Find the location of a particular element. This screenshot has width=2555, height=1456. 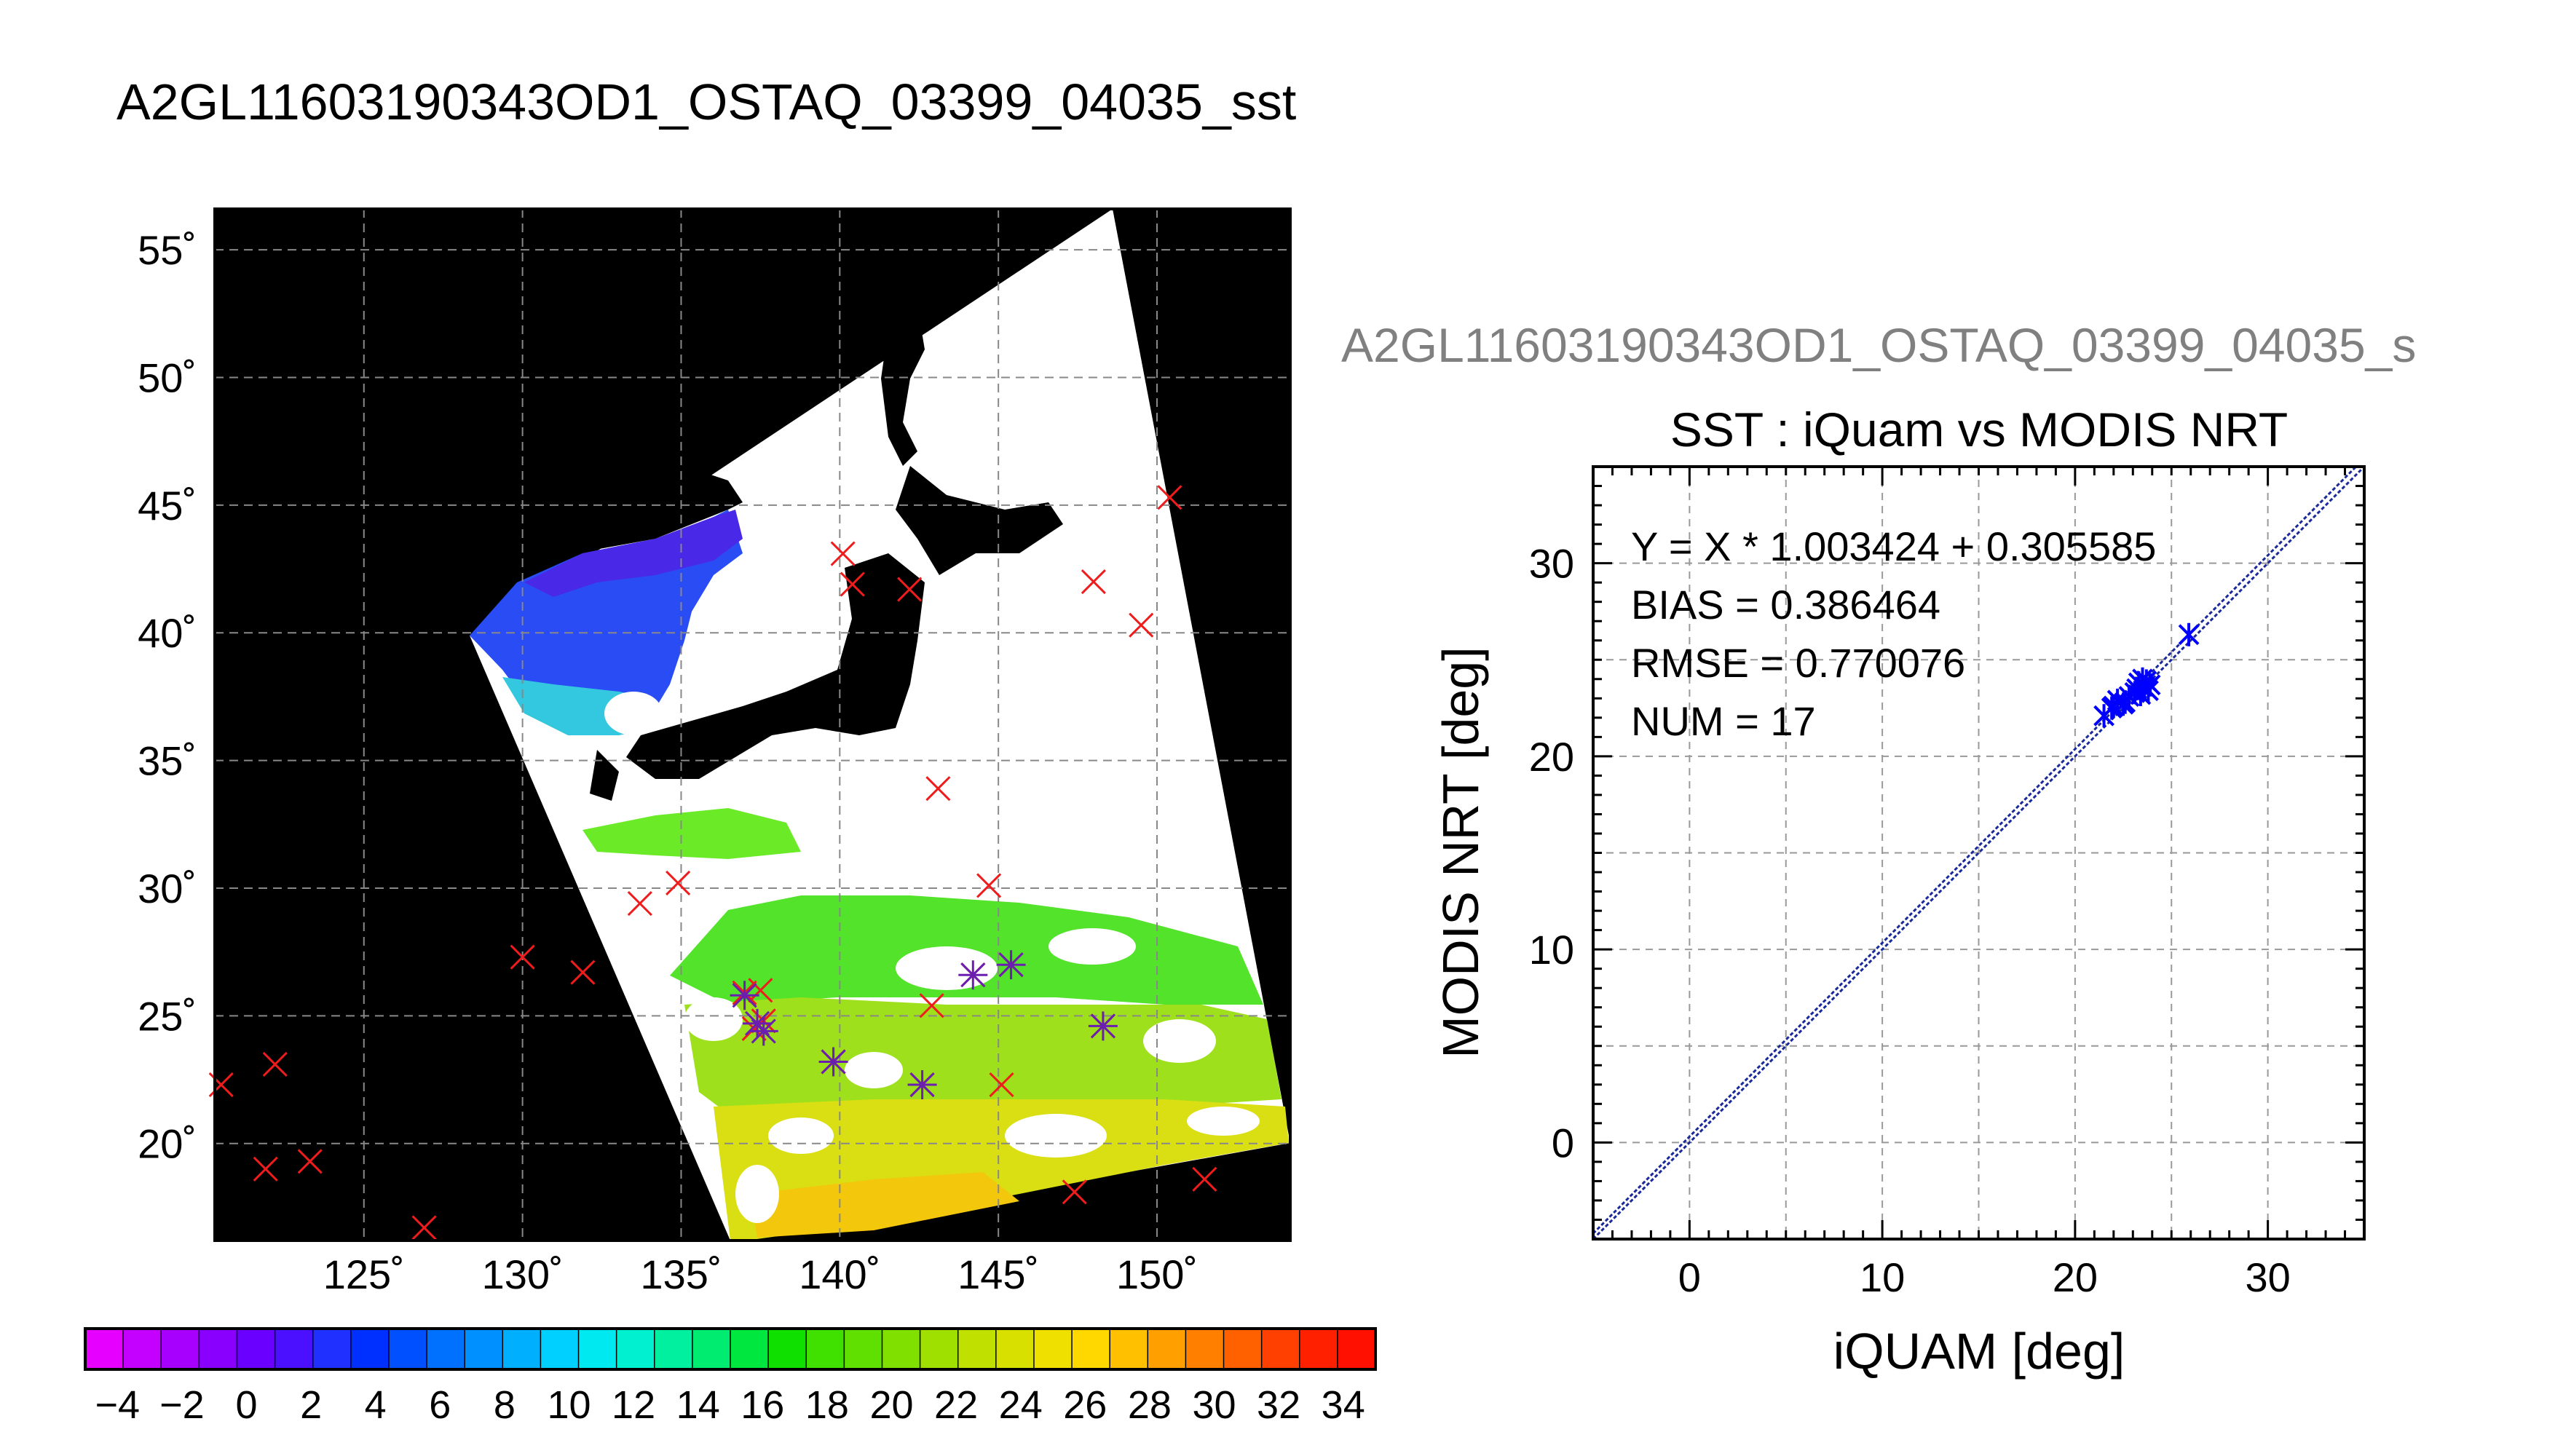

bias-stat: BIAS = 0.386464 is located at coordinates (1785, 605).